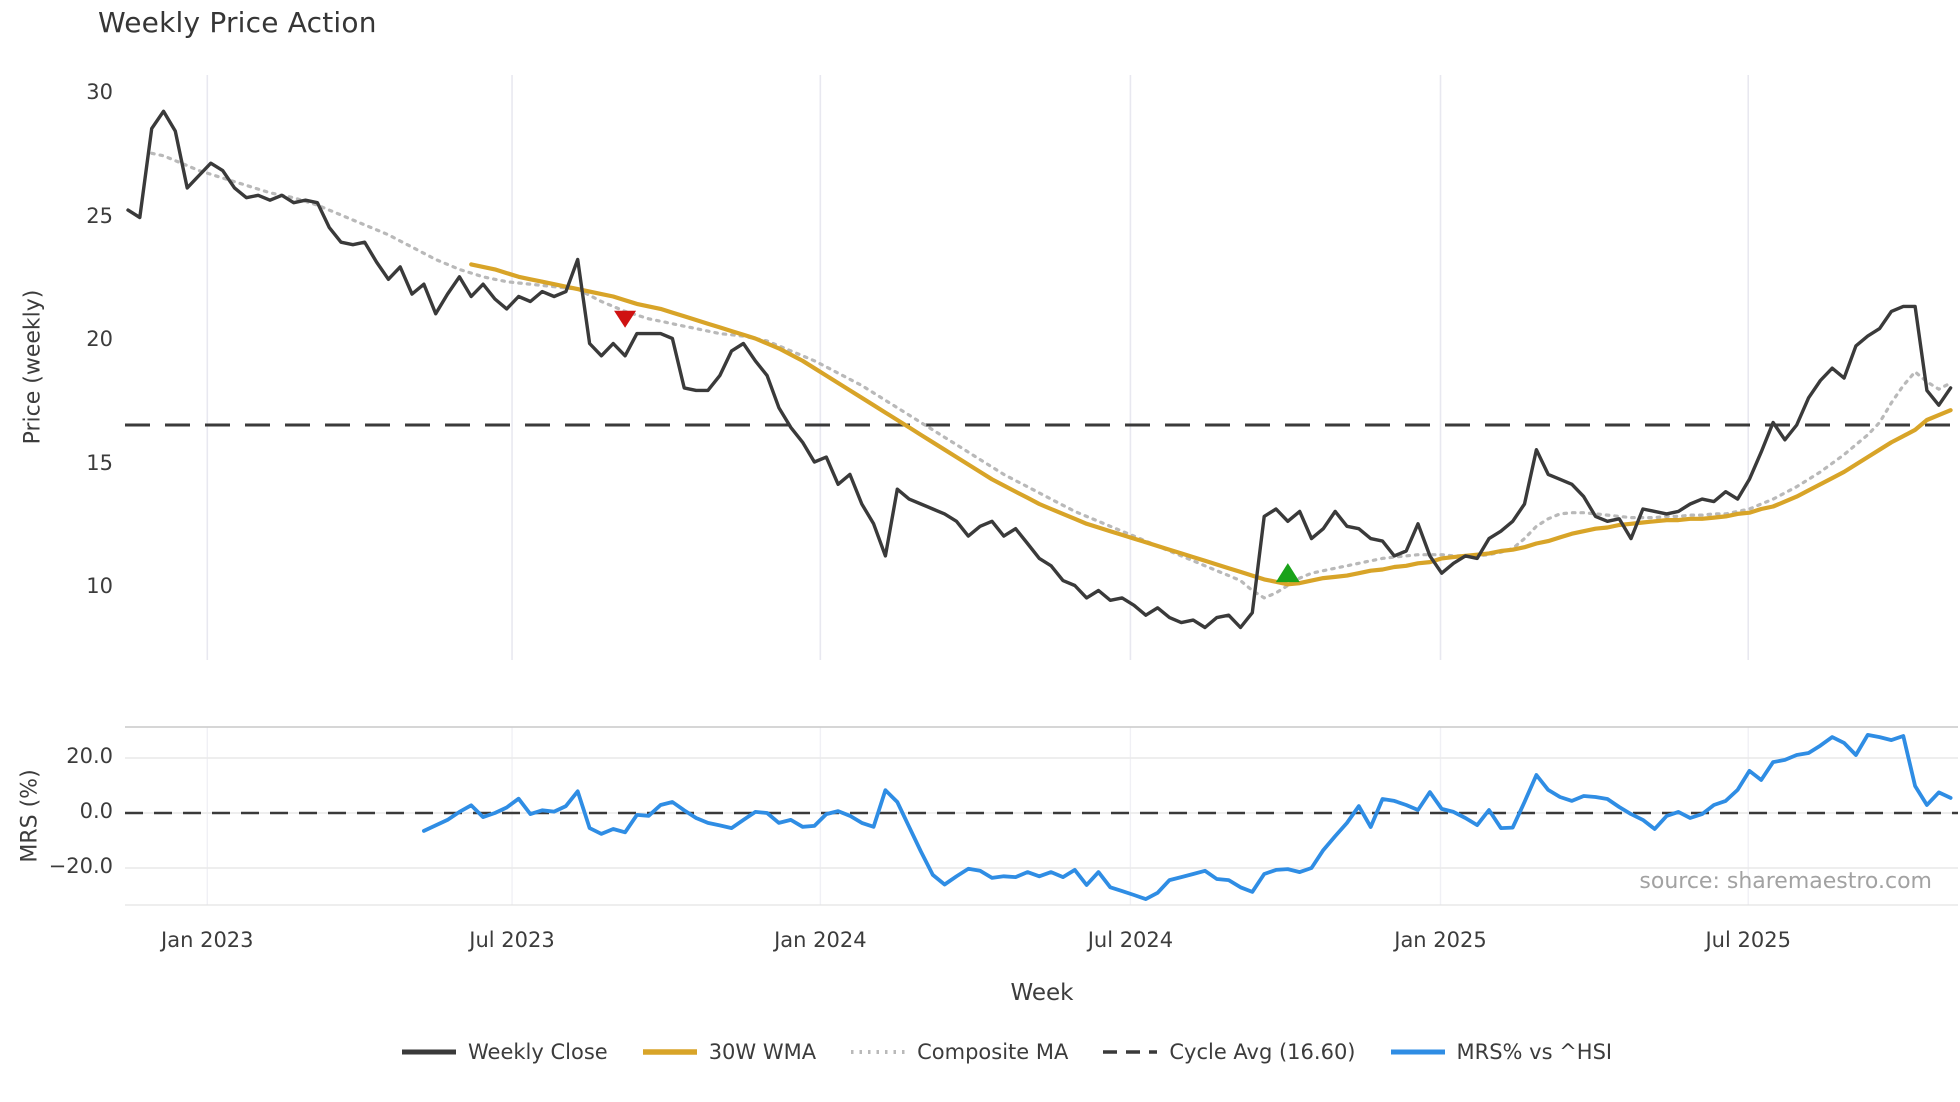 This screenshot has height=1102, width=1960. What do you see at coordinates (1534, 1052) in the screenshot?
I see `legend-label: MRS% vs ^HSI` at bounding box center [1534, 1052].